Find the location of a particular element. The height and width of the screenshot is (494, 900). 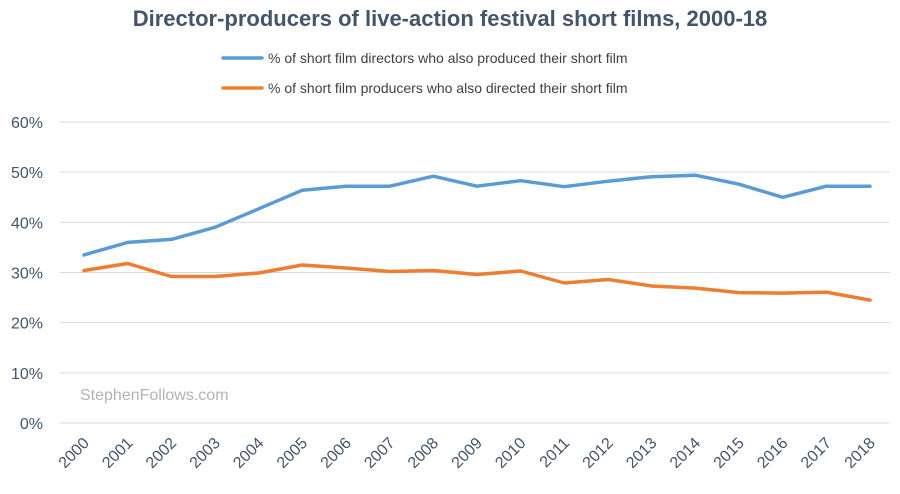

x-tick-label: 2015 is located at coordinates (729, 453).